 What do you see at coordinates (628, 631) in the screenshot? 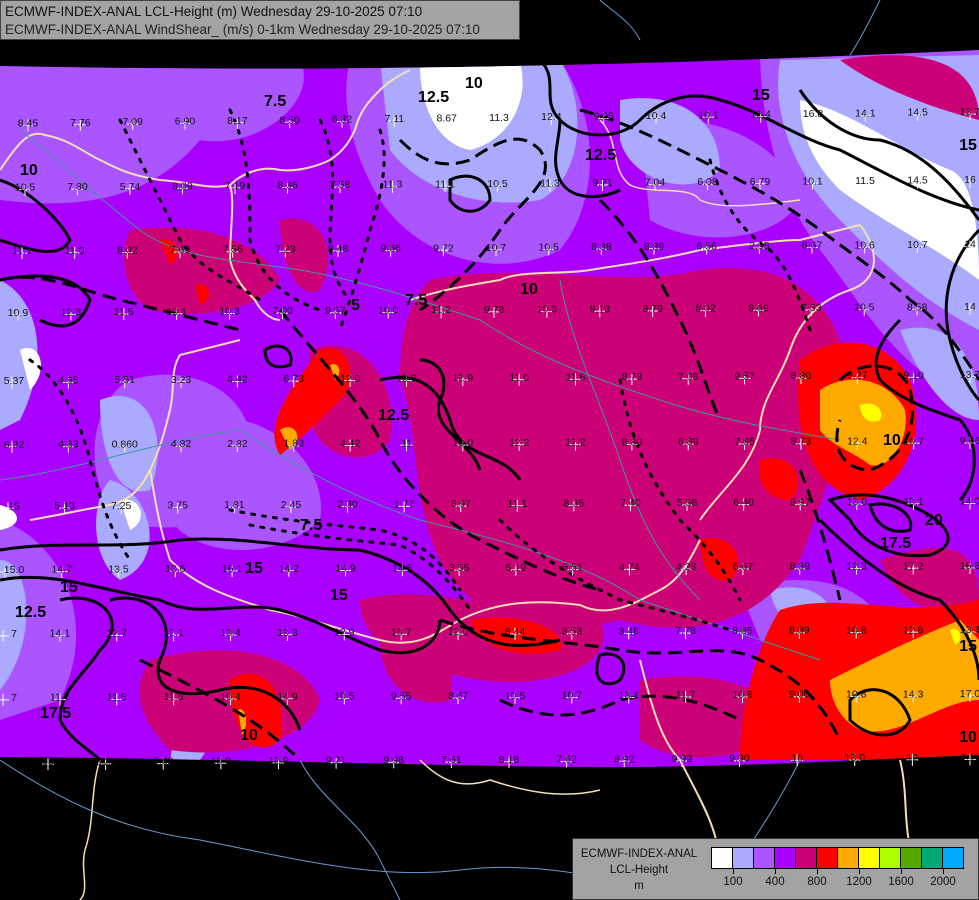
I see `station-value: 3.48` at bounding box center [628, 631].